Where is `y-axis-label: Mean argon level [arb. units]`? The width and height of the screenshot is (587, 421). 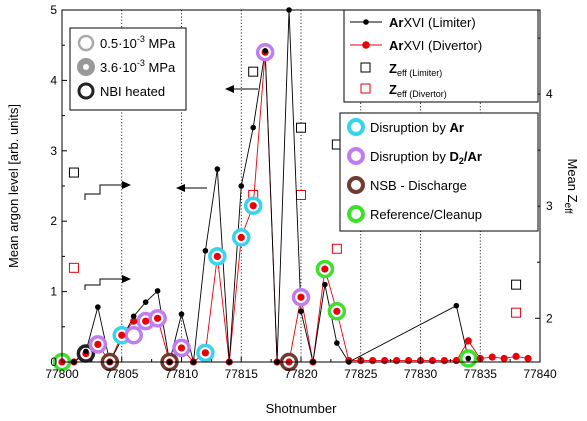
y-axis-label: Mean argon level [arb. units] is located at coordinates (13, 186).